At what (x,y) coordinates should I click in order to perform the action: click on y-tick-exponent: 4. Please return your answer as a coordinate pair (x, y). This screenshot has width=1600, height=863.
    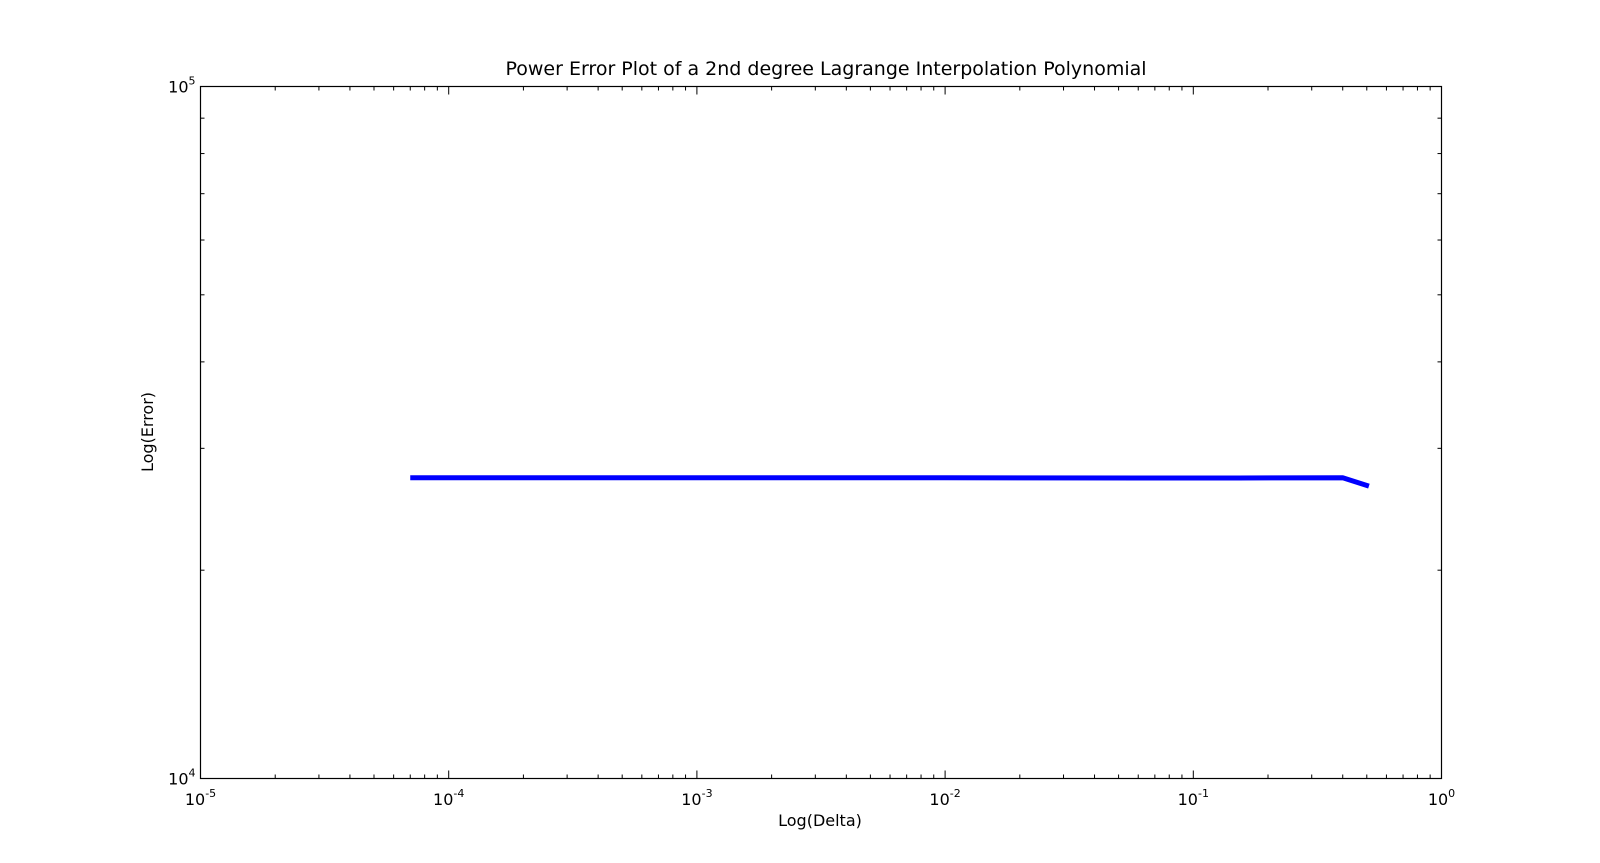
    Looking at the image, I should click on (192, 773).